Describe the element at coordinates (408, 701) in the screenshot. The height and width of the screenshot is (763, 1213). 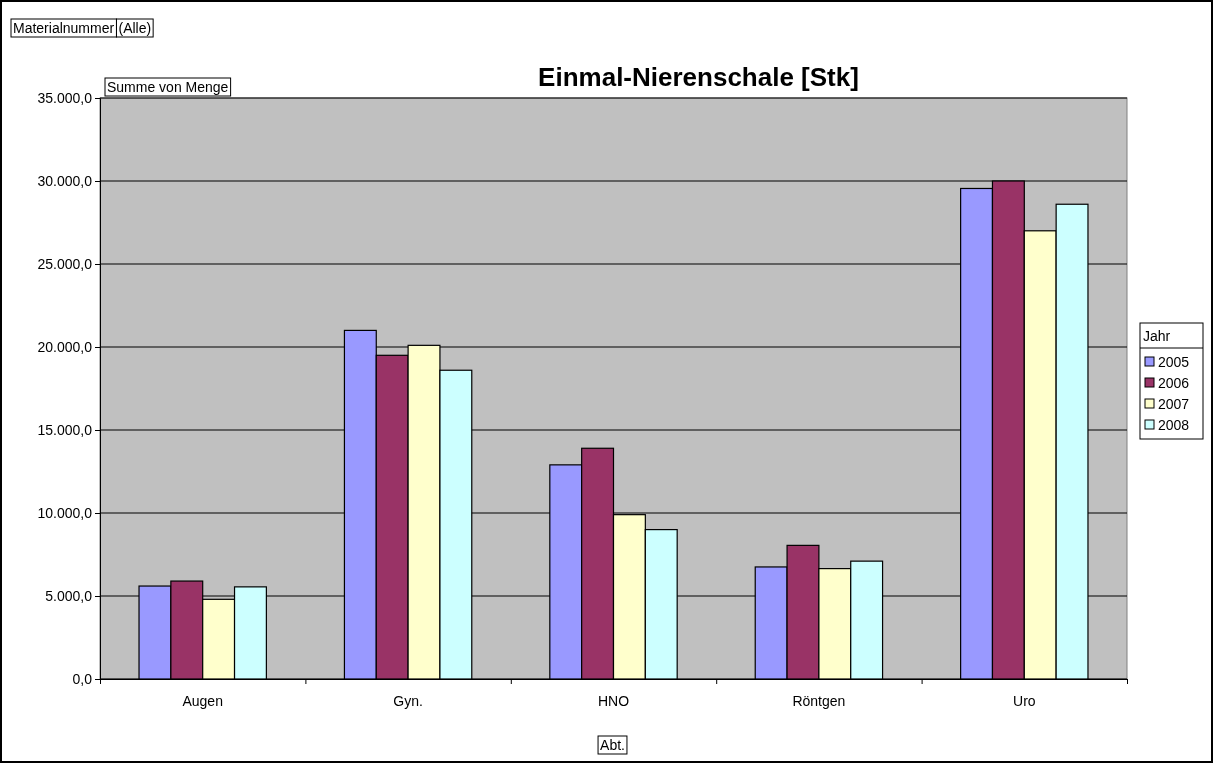
I see `x-tick-label: Gyn.` at that location.